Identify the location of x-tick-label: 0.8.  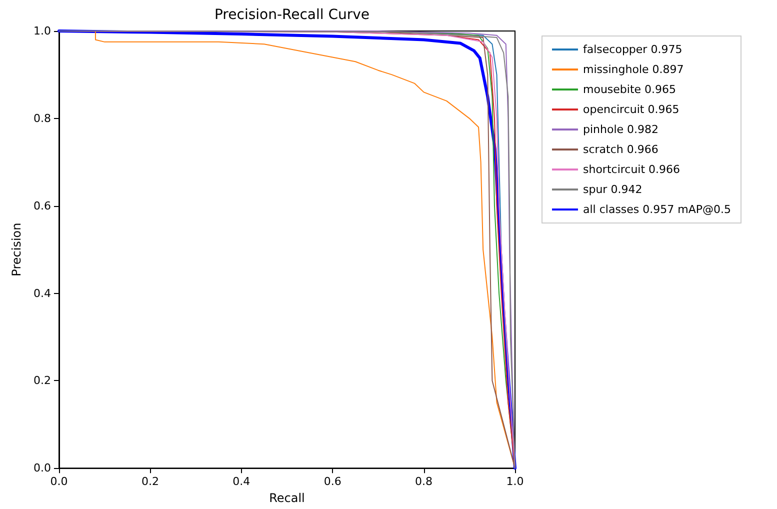
(424, 481).